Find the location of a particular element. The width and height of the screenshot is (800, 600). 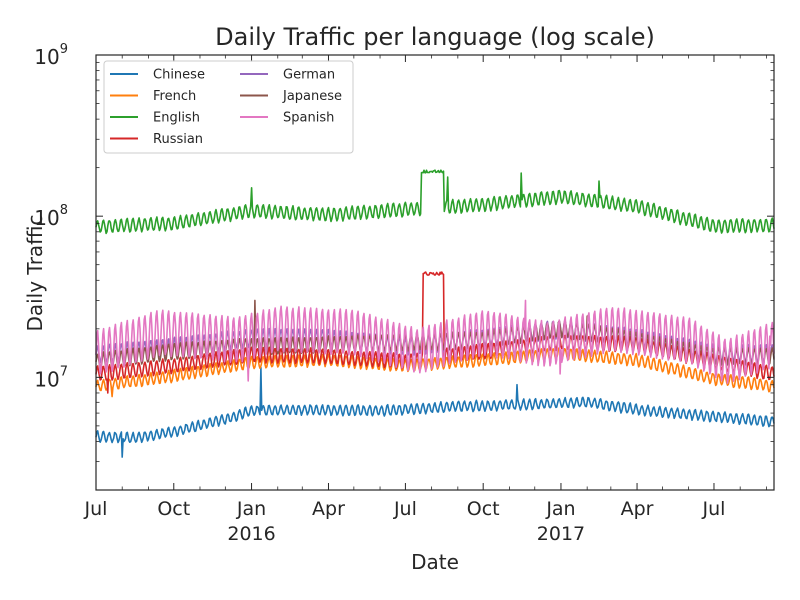

legend-label-chinese: Chinese is located at coordinates (179, 75).